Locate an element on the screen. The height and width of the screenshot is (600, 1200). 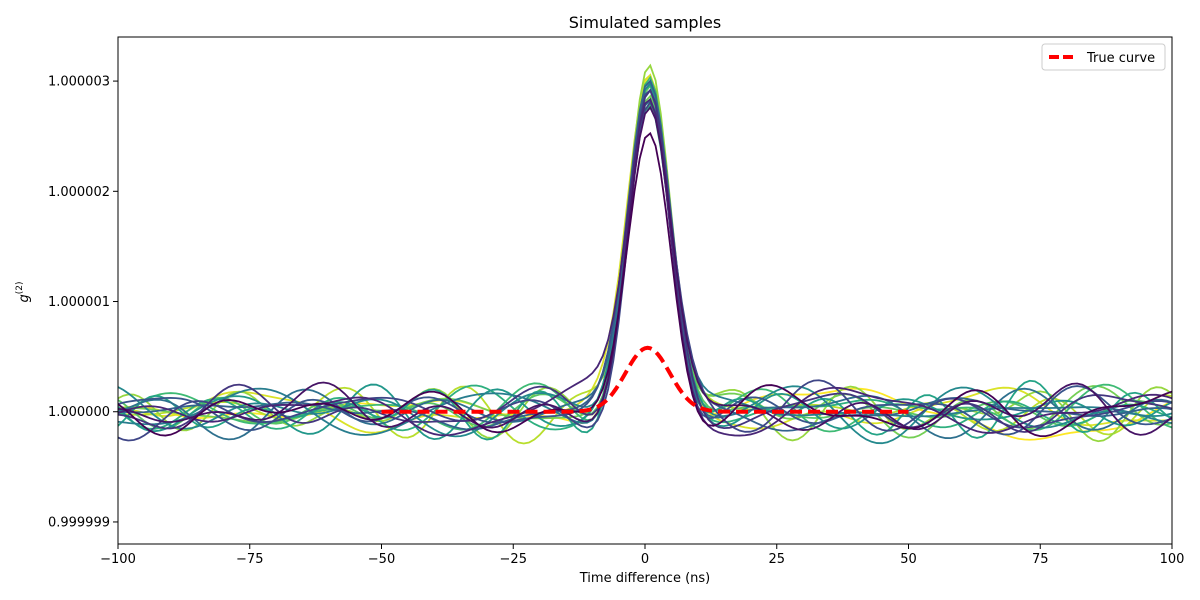
y-axis: 0.999999 1.000000 1.000001 1.000002 1.000003 is located at coordinates (83, 302).